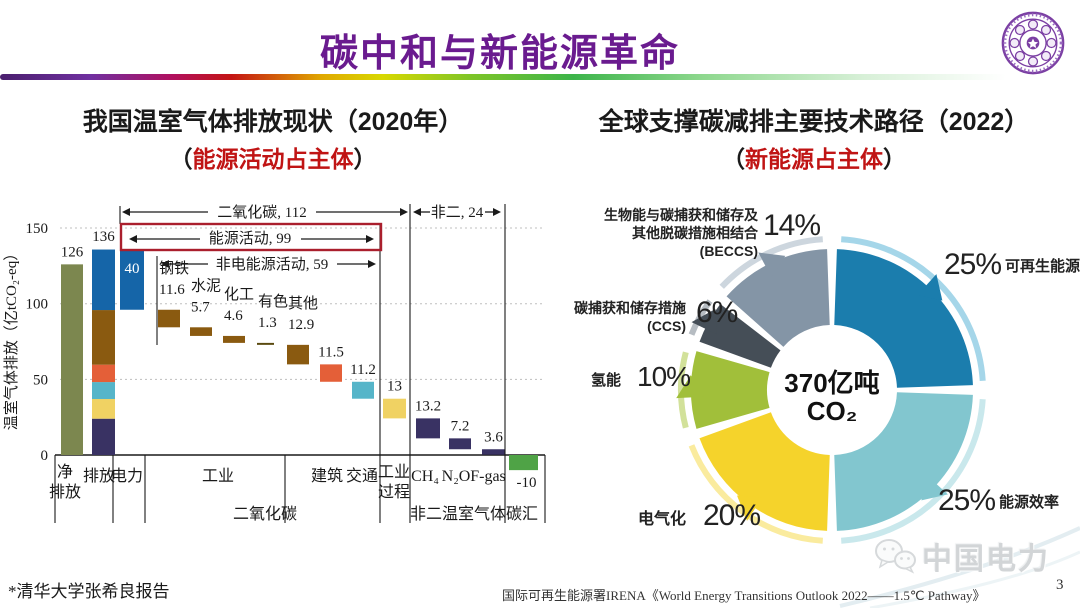 Image resolution: width=1080 pixels, height=608 pixels. What do you see at coordinates (132, 269) in the screenshot?
I see `bar-value-power: 40` at bounding box center [132, 269].